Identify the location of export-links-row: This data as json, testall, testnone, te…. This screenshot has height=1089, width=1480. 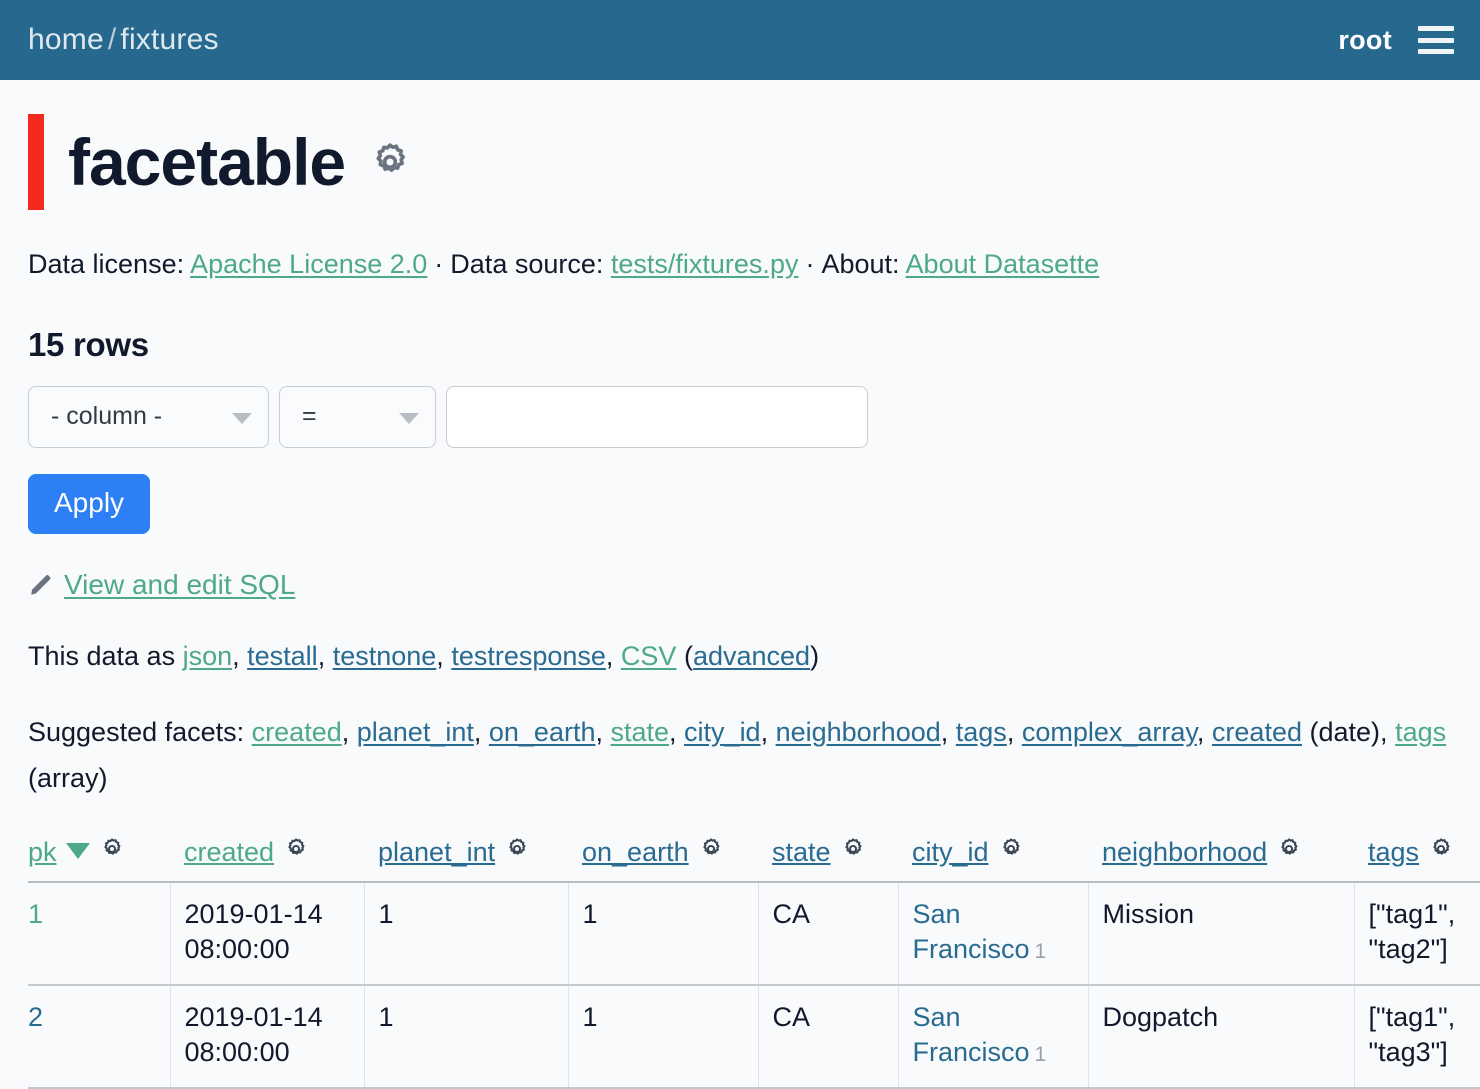
(424, 655).